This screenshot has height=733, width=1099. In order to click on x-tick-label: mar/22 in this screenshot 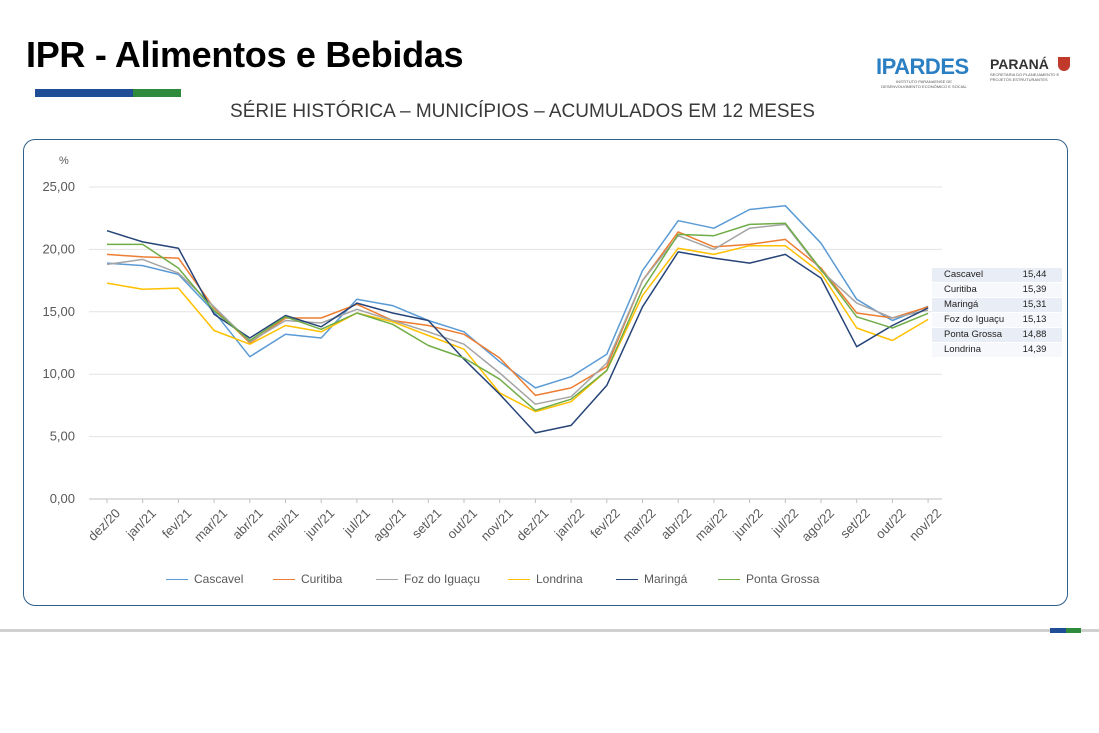, I will do `click(638, 525)`.